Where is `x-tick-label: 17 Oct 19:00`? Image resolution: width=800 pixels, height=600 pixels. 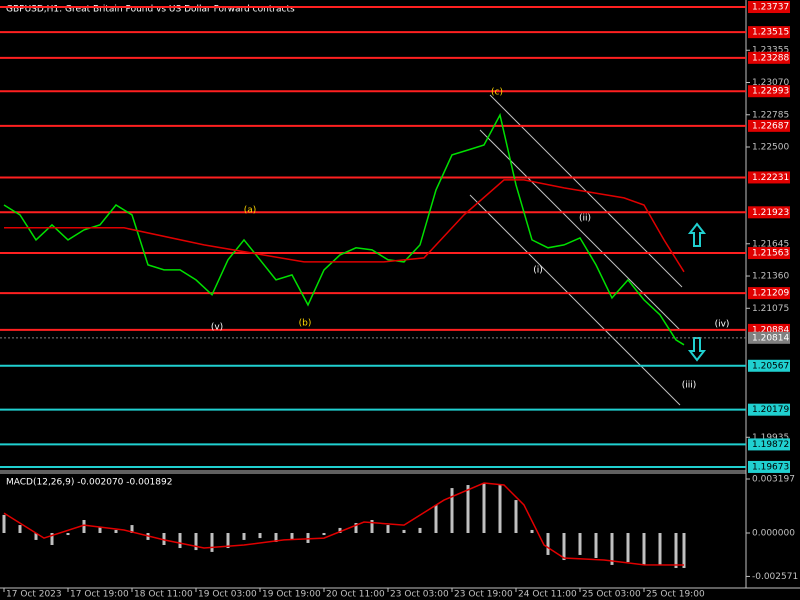 x-tick-label: 17 Oct 19:00 is located at coordinates (99, 595).